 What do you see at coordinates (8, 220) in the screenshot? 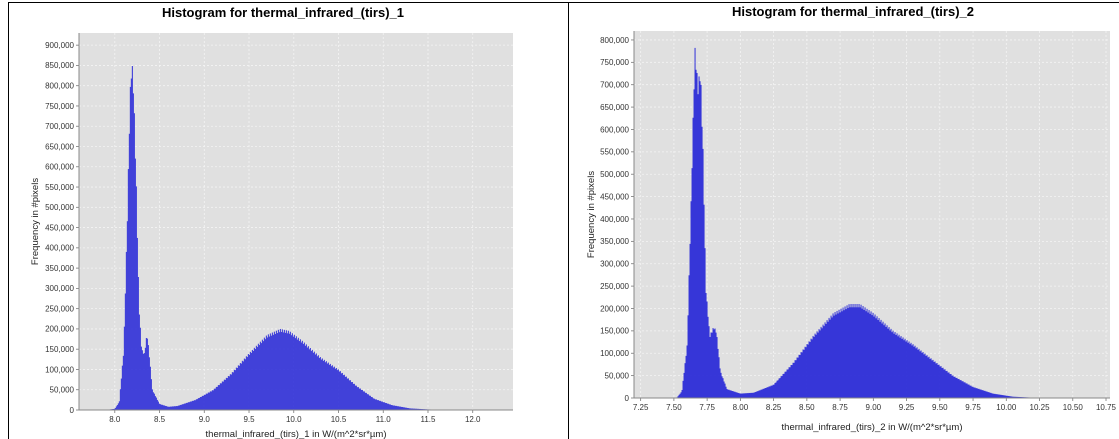
I see `panel-left-rule` at bounding box center [8, 220].